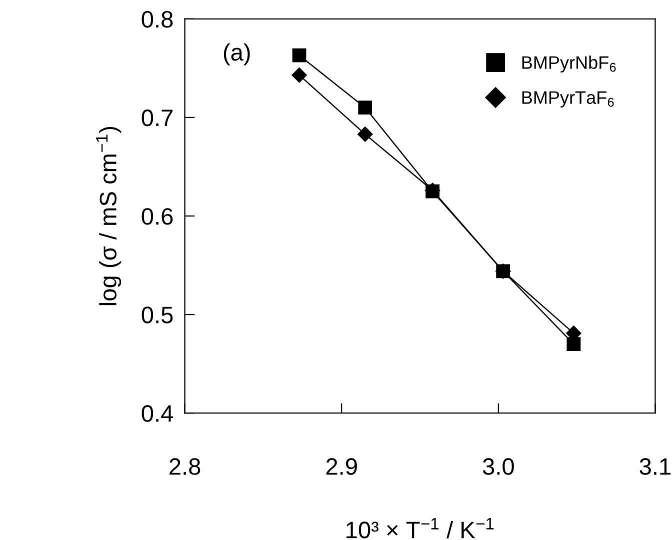  I want to click on y-tick-label: 0.8, so click(157, 19).